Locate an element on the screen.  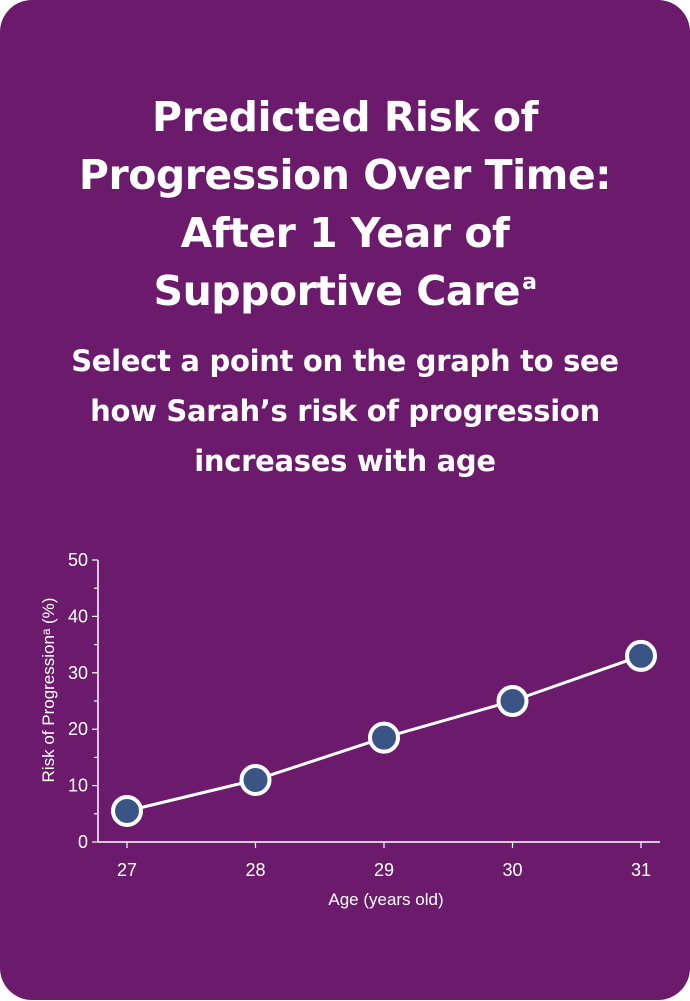
y-tick-label: 40 is located at coordinates (78, 616).